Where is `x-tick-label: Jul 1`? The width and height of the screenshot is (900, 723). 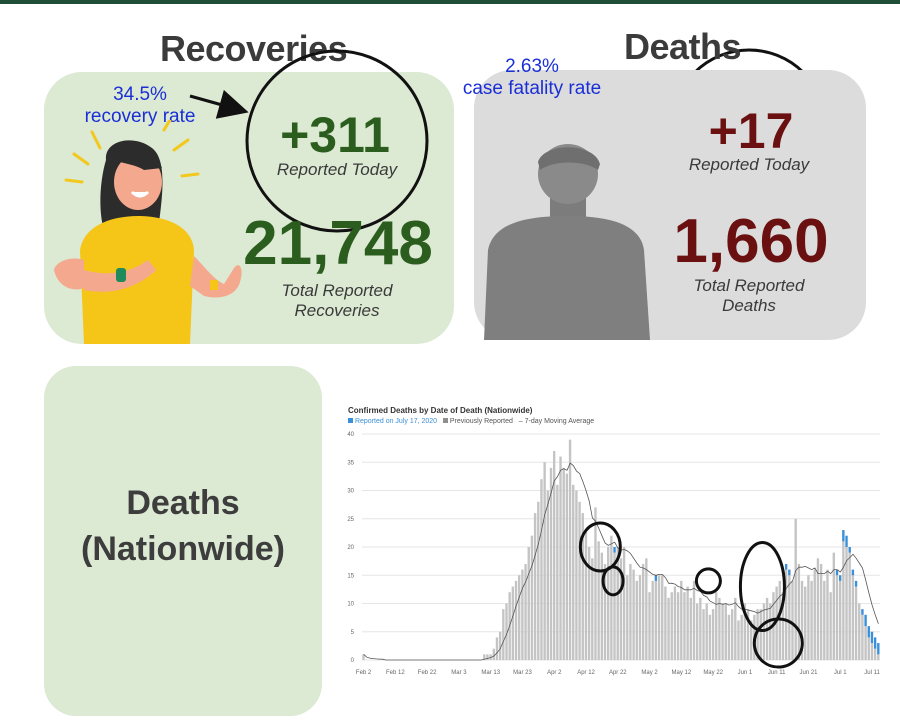
x-tick-label: Jul 1 is located at coordinates (840, 673).